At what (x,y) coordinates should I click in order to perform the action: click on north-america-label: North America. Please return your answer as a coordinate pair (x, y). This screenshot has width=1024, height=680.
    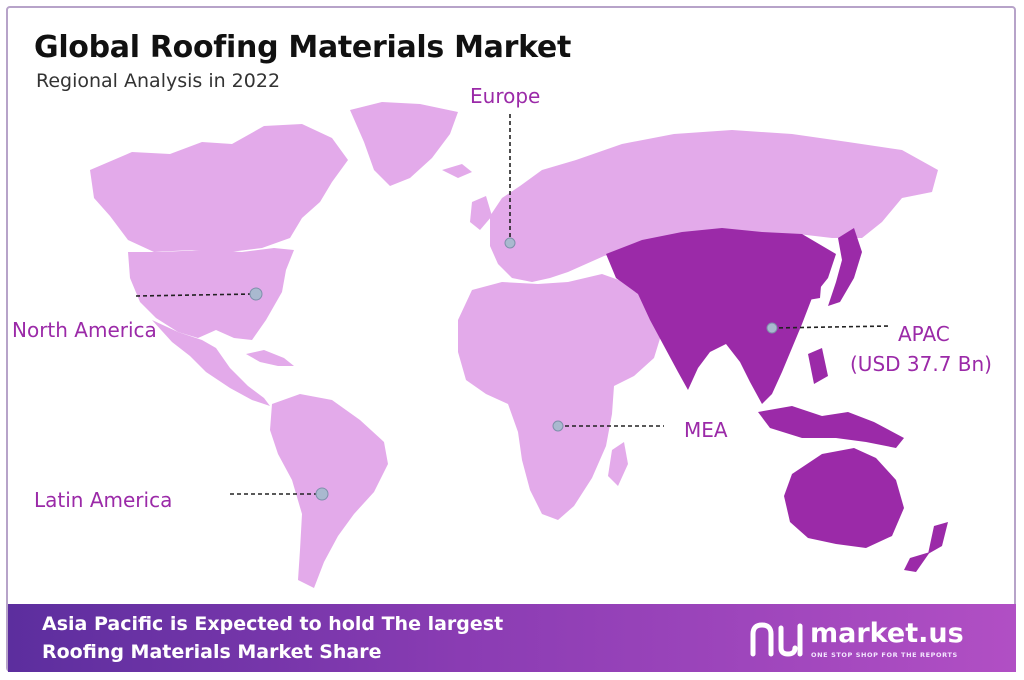
    Looking at the image, I should click on (84, 330).